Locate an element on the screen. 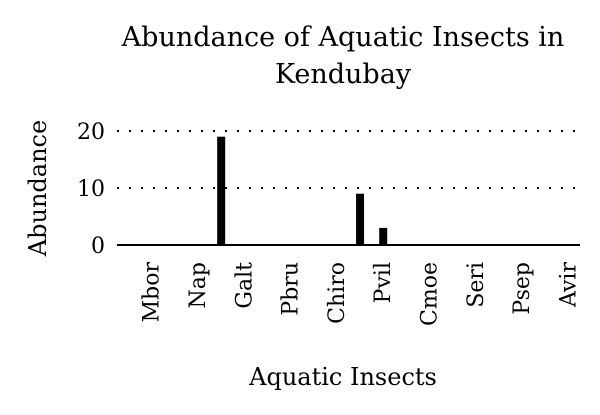 Image resolution: width=600 pixels, height=415 pixels. y-tick-label: 0 is located at coordinates (98, 246).